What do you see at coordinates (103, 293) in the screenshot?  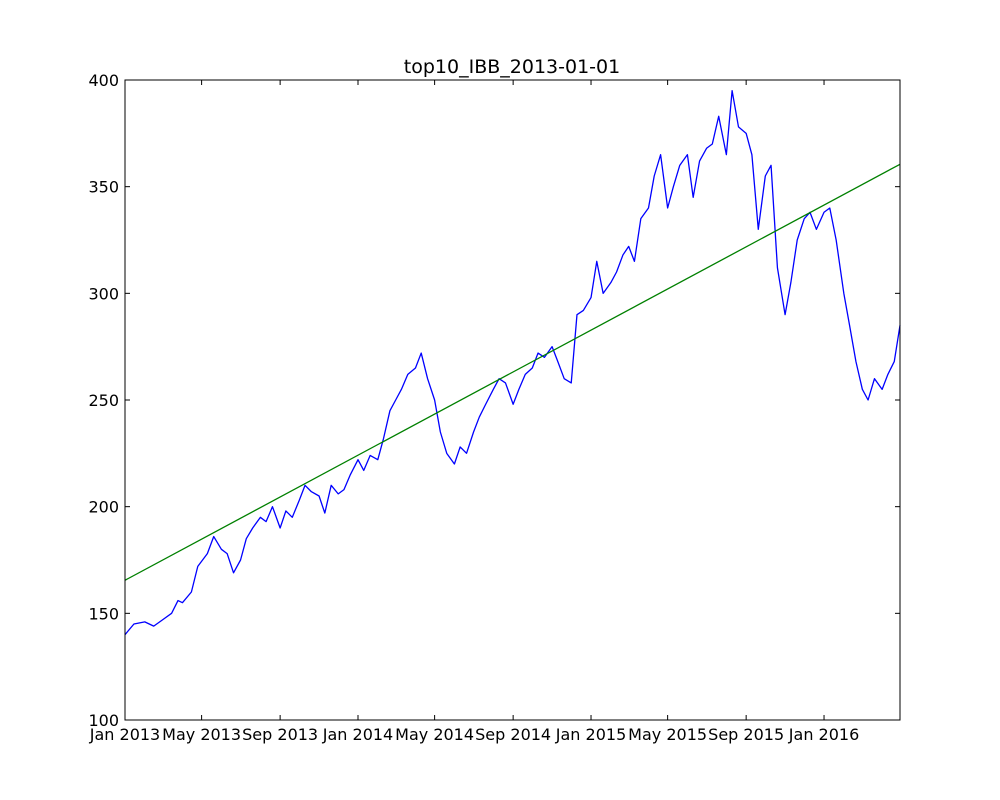 I see `y-tick-label: 300` at bounding box center [103, 293].